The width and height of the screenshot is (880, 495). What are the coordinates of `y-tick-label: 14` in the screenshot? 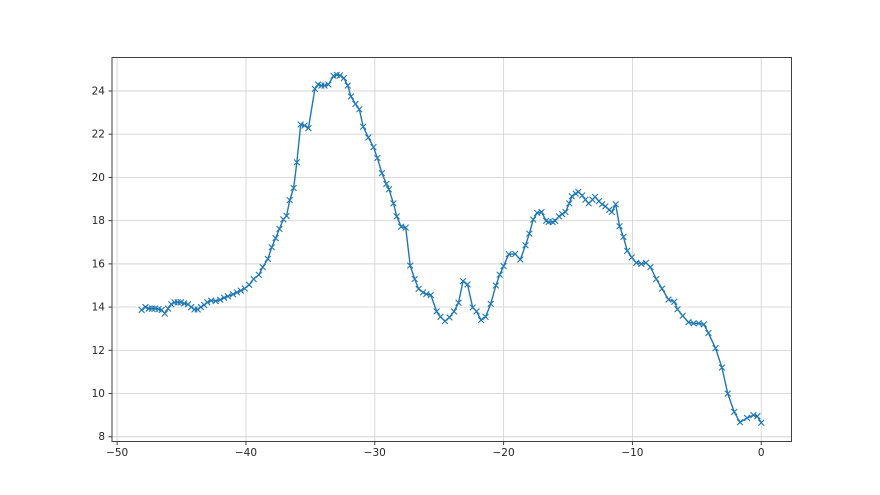 It's located at (99, 308).